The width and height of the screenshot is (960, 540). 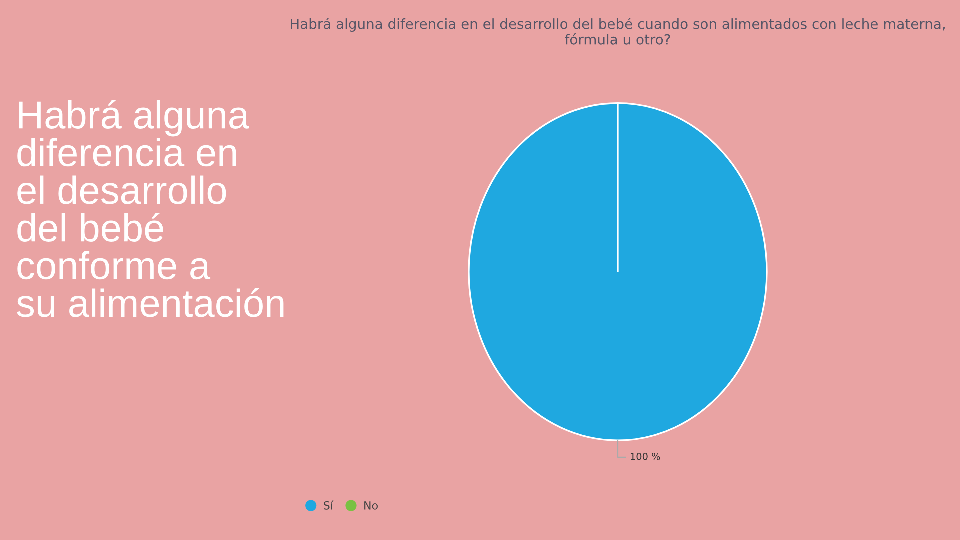 What do you see at coordinates (329, 505) in the screenshot?
I see `legend-label: Sí` at bounding box center [329, 505].